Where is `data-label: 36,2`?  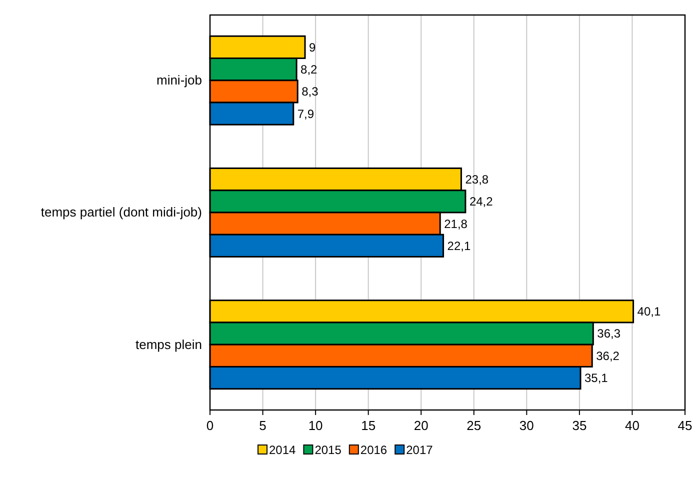 data-label: 36,2 is located at coordinates (608, 355).